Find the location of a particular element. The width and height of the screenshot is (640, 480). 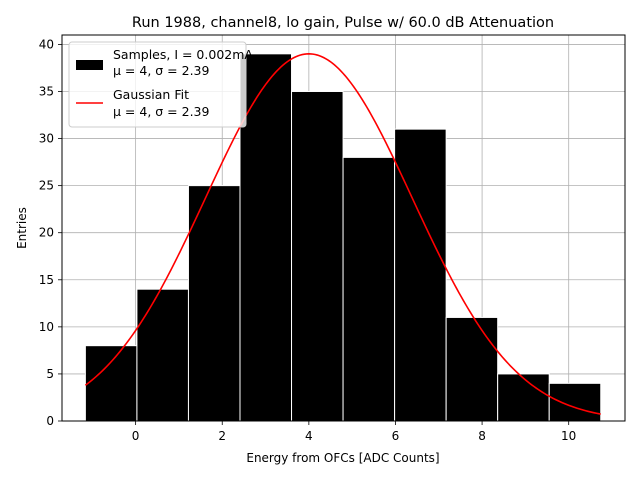

y-tick-label: 15 is located at coordinates (46, 280).